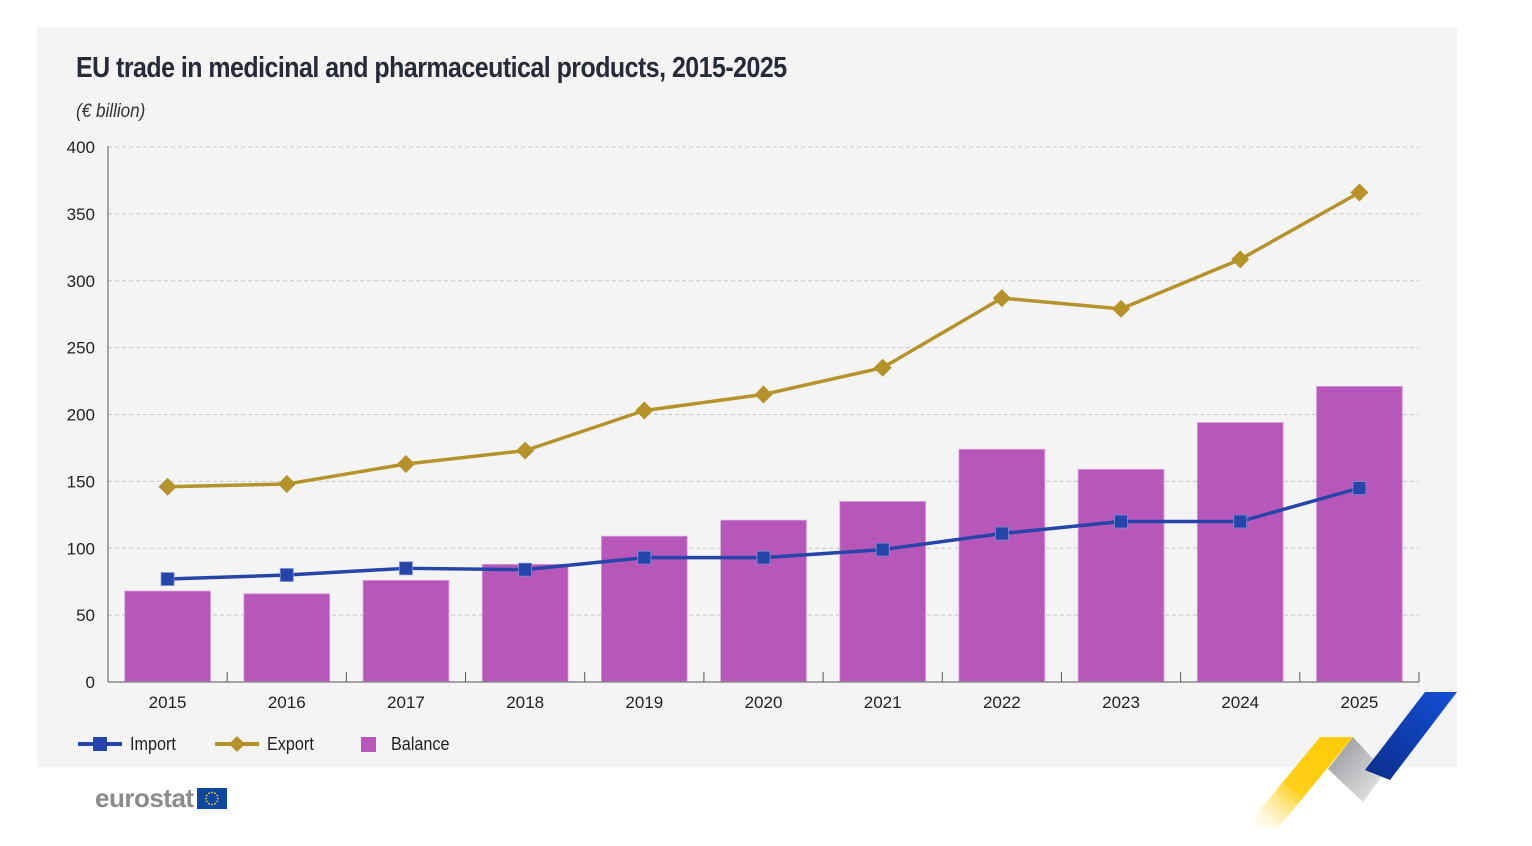 This screenshot has width=1532, height=846. Describe the element at coordinates (90, 682) in the screenshot. I see `y-tick-label: 0` at that location.